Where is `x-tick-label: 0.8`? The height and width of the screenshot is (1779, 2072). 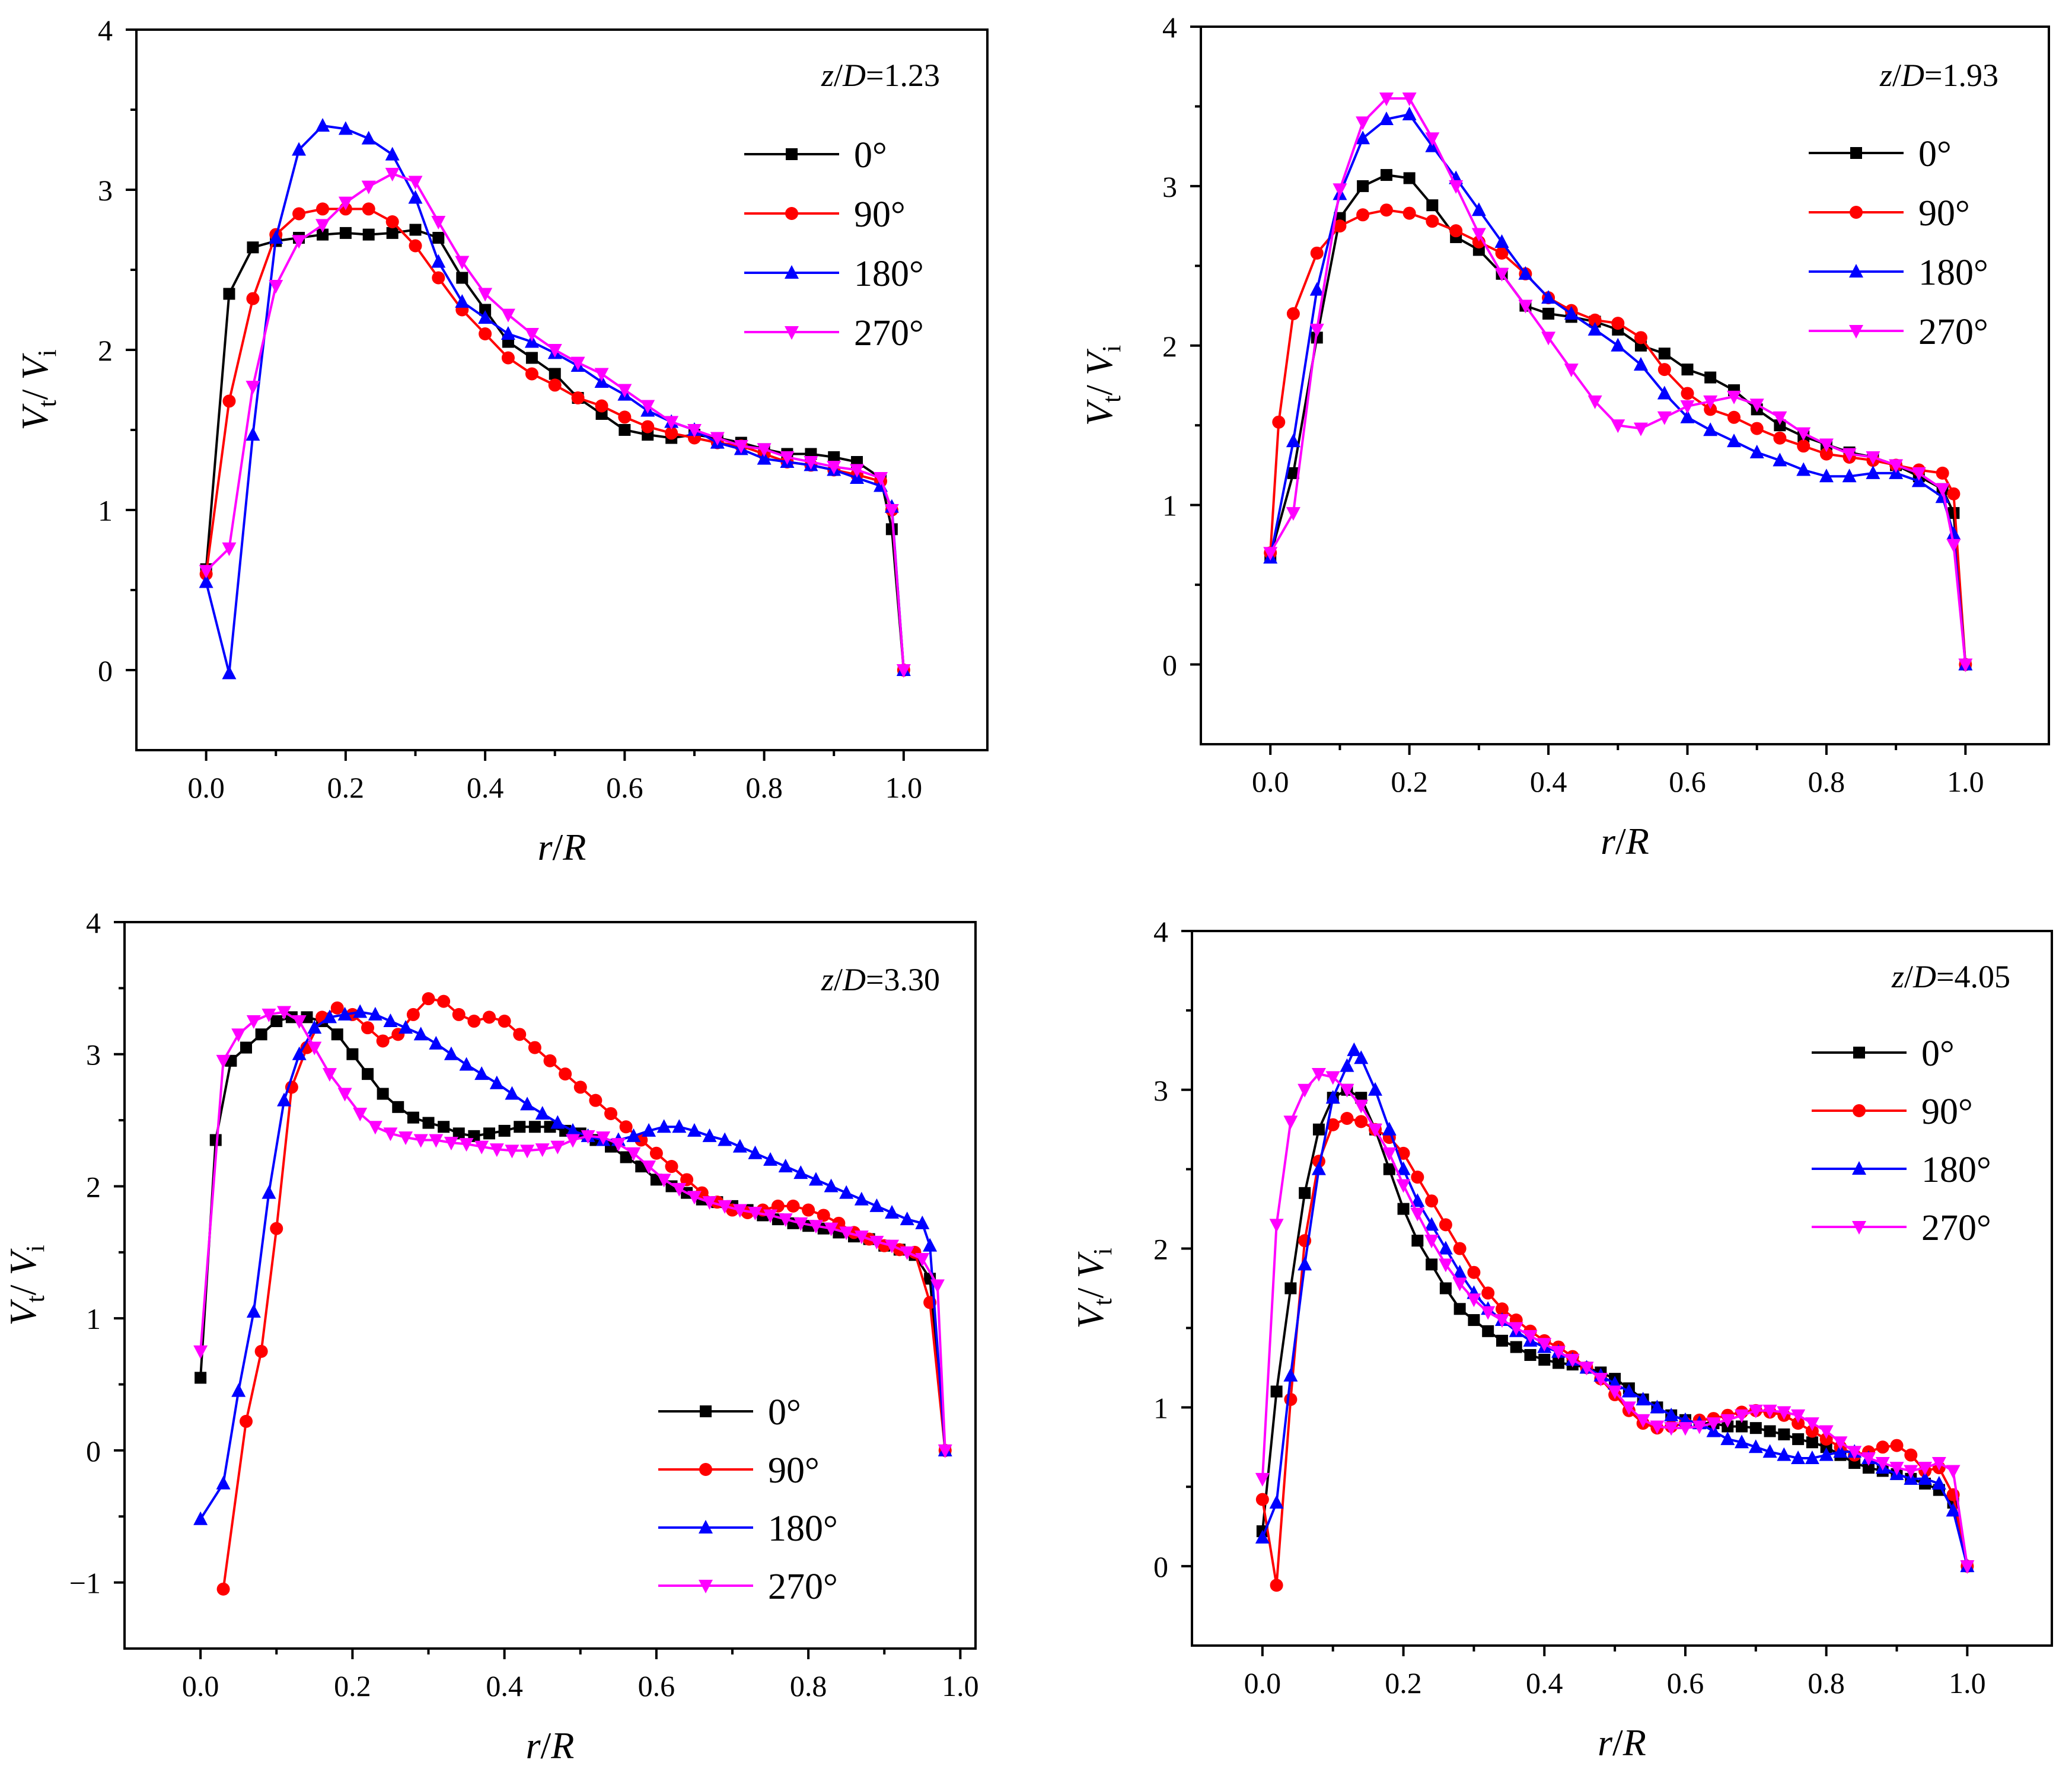
x-tick-label: 0.8 is located at coordinates (764, 787).